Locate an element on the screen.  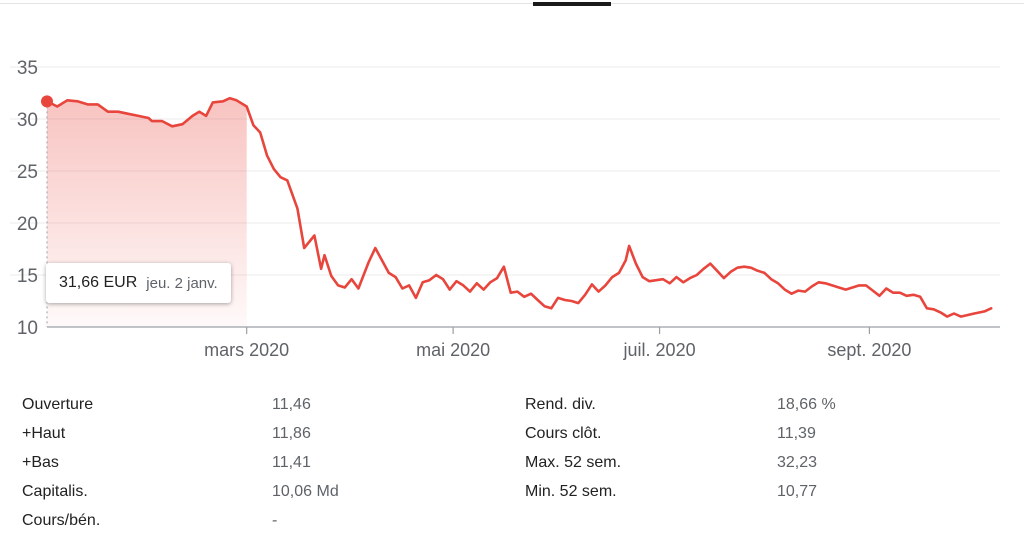
stat-label-pe-ratio: Cours/bén. is located at coordinates (61, 520).